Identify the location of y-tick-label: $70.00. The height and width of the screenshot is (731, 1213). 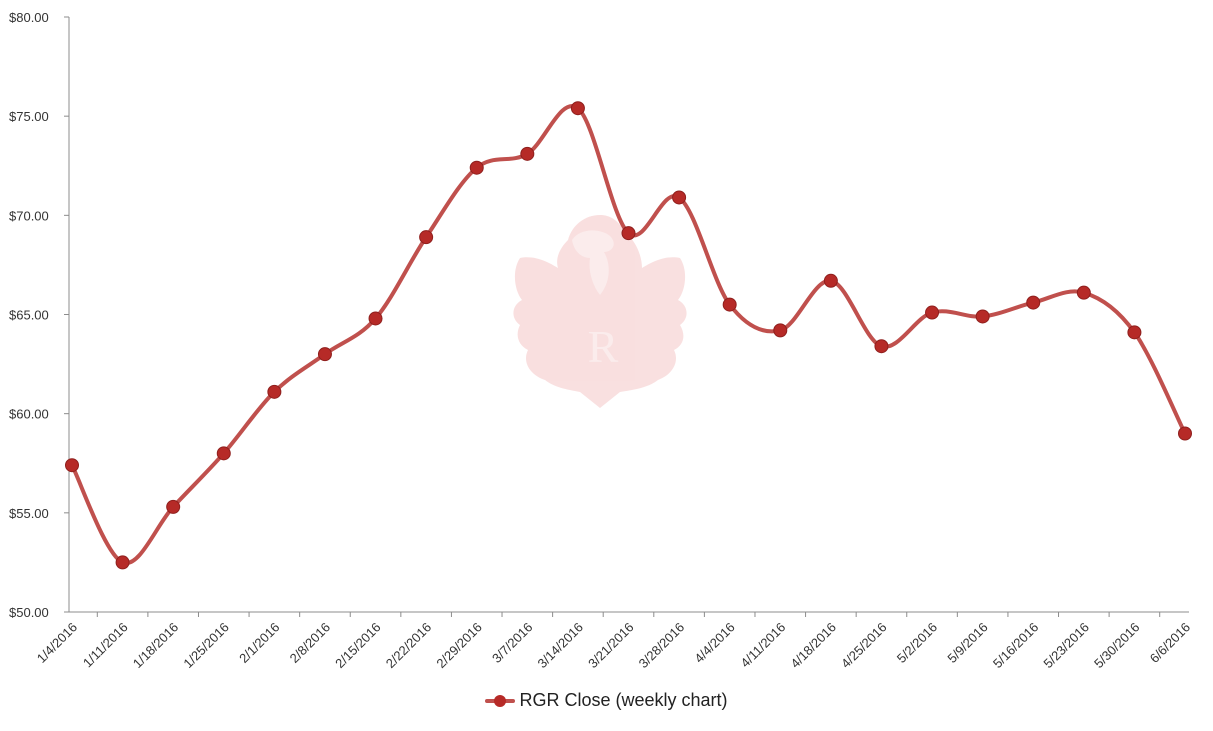
(29, 215).